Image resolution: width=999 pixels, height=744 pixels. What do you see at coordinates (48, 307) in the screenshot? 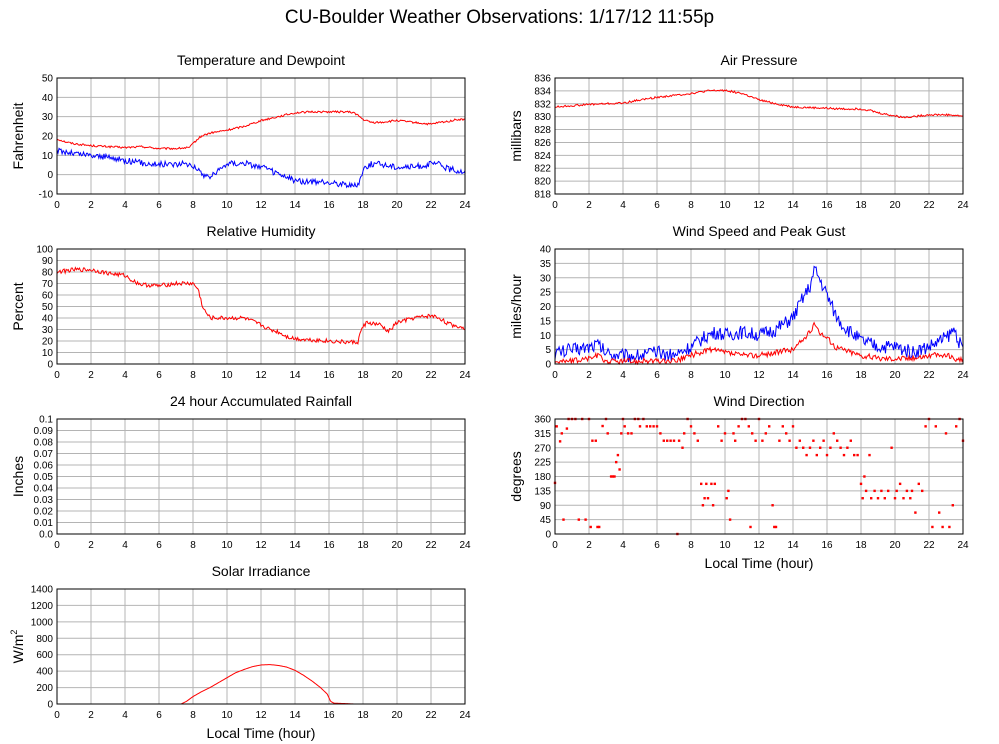
I see `y-tick-label: 50` at bounding box center [48, 307].